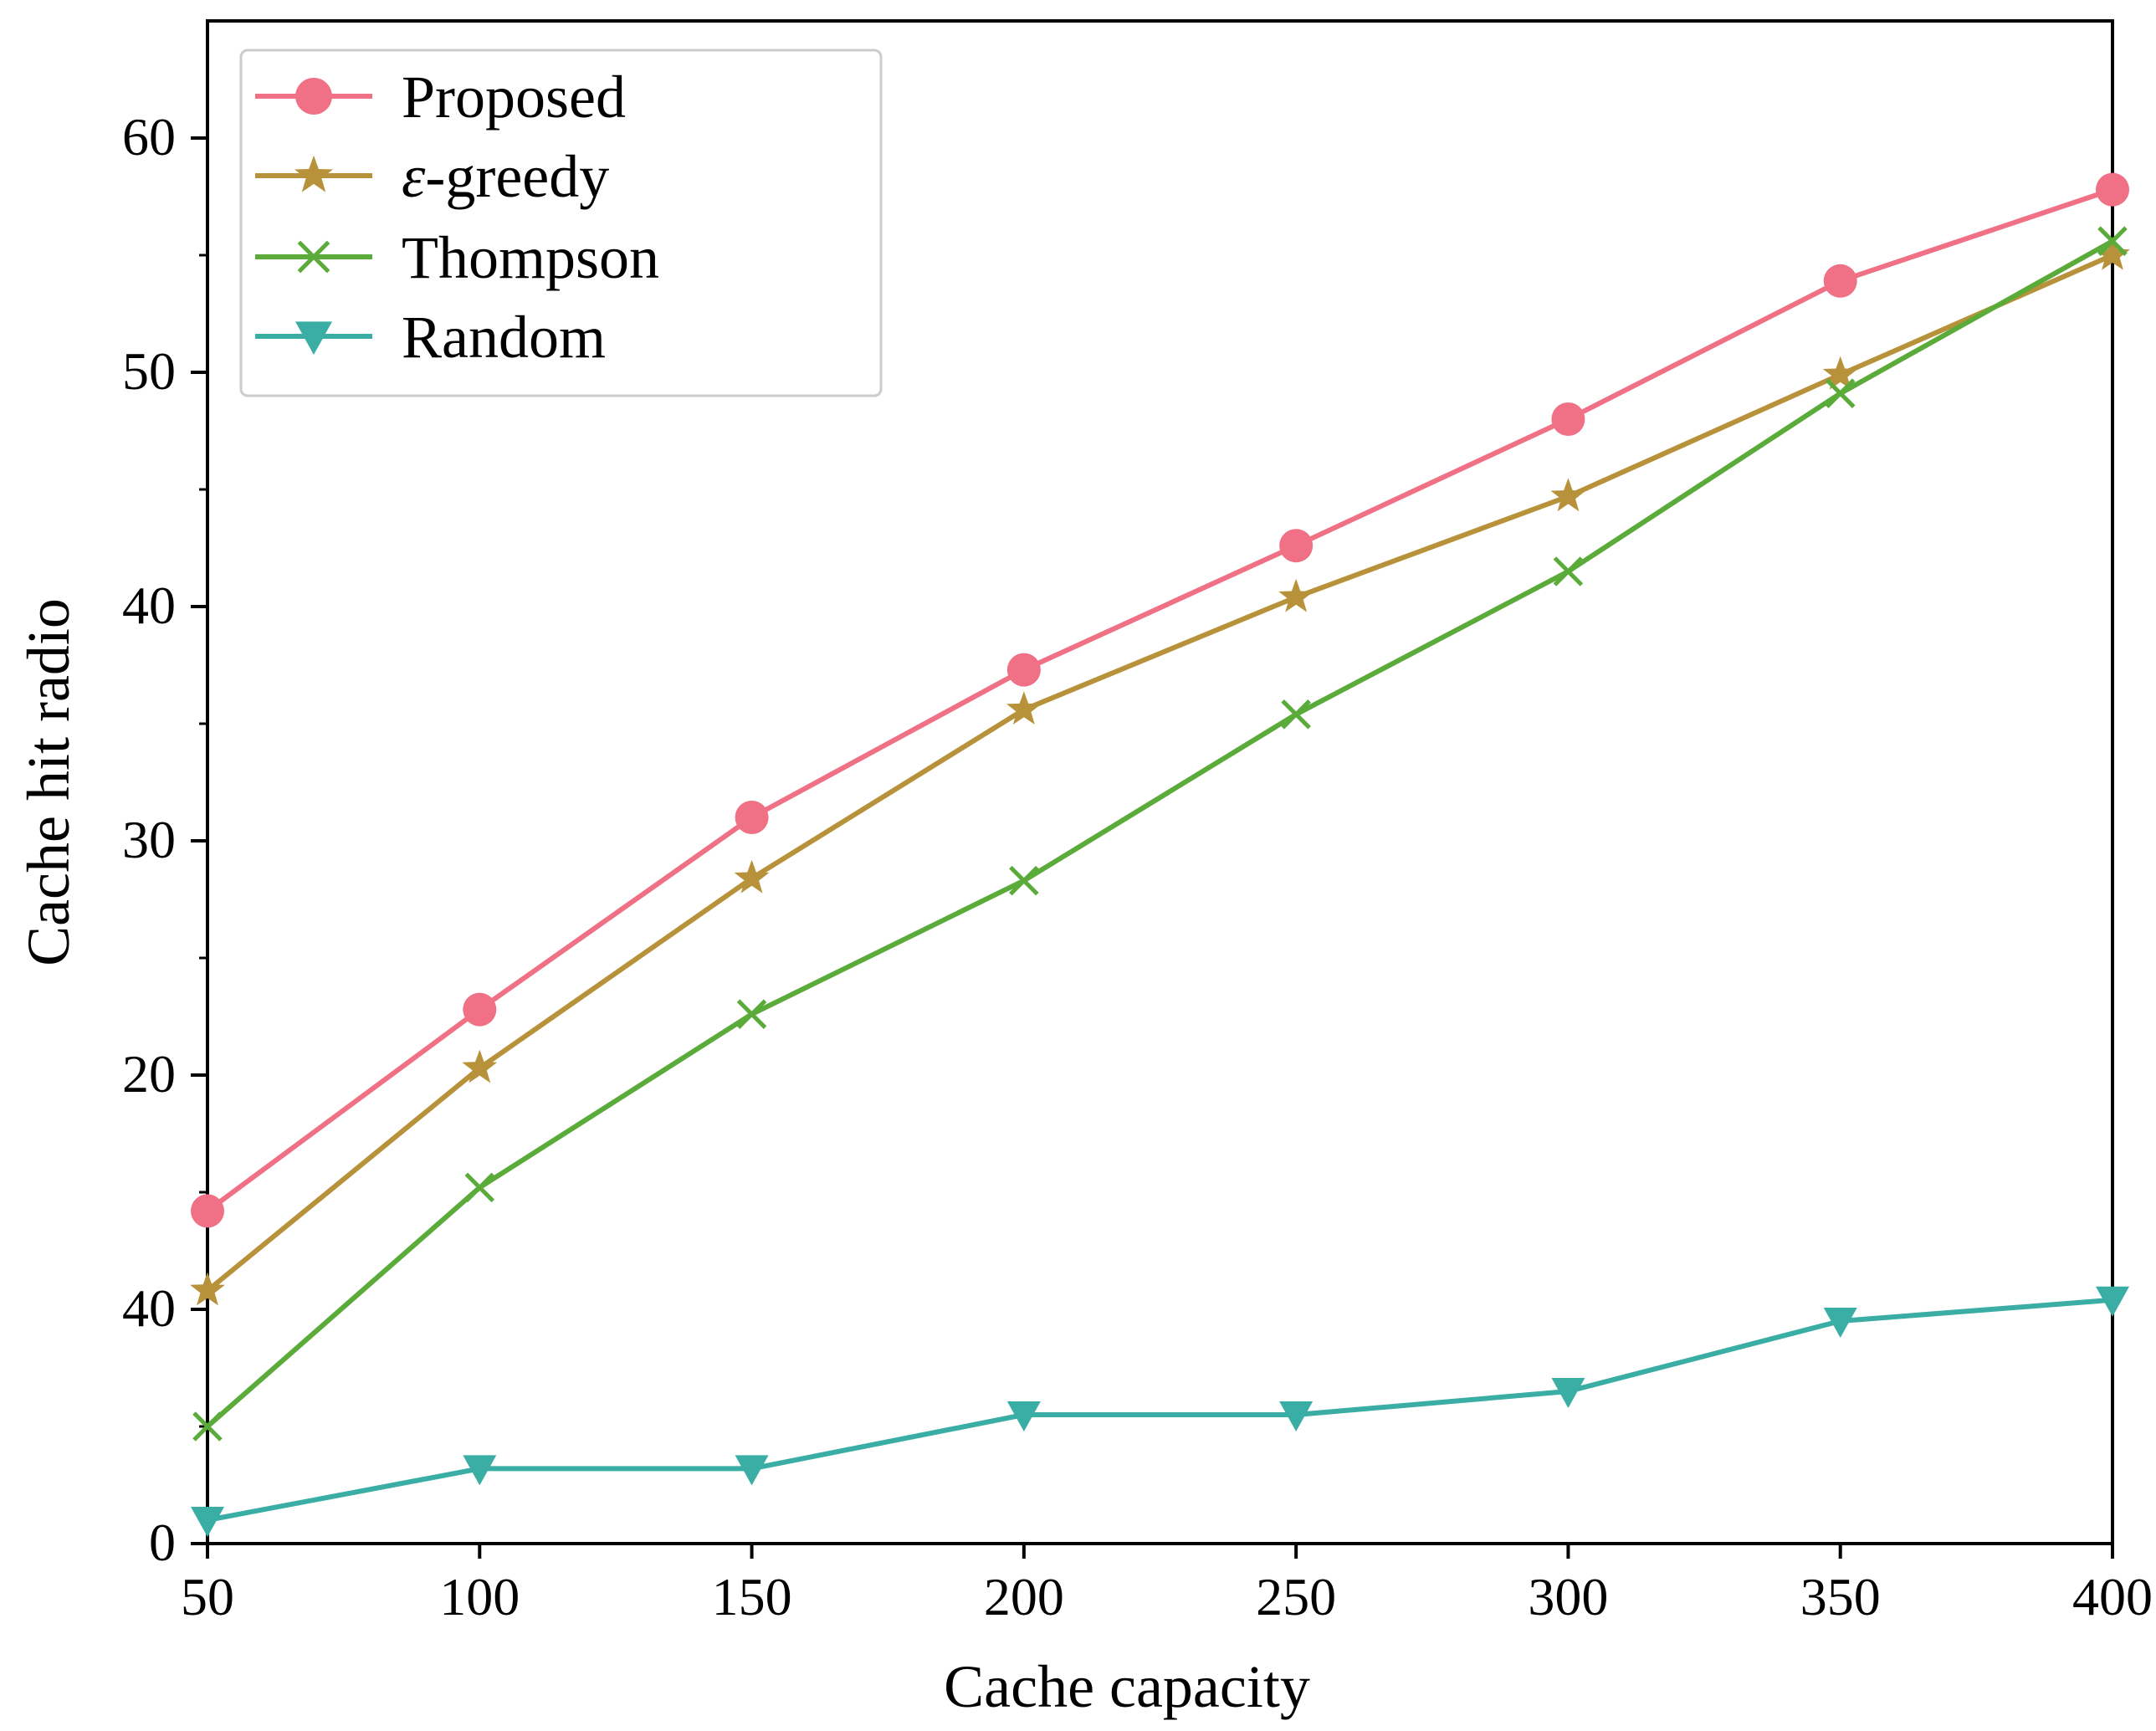  What do you see at coordinates (530, 257) in the screenshot?
I see `legend-label: Thompson` at bounding box center [530, 257].